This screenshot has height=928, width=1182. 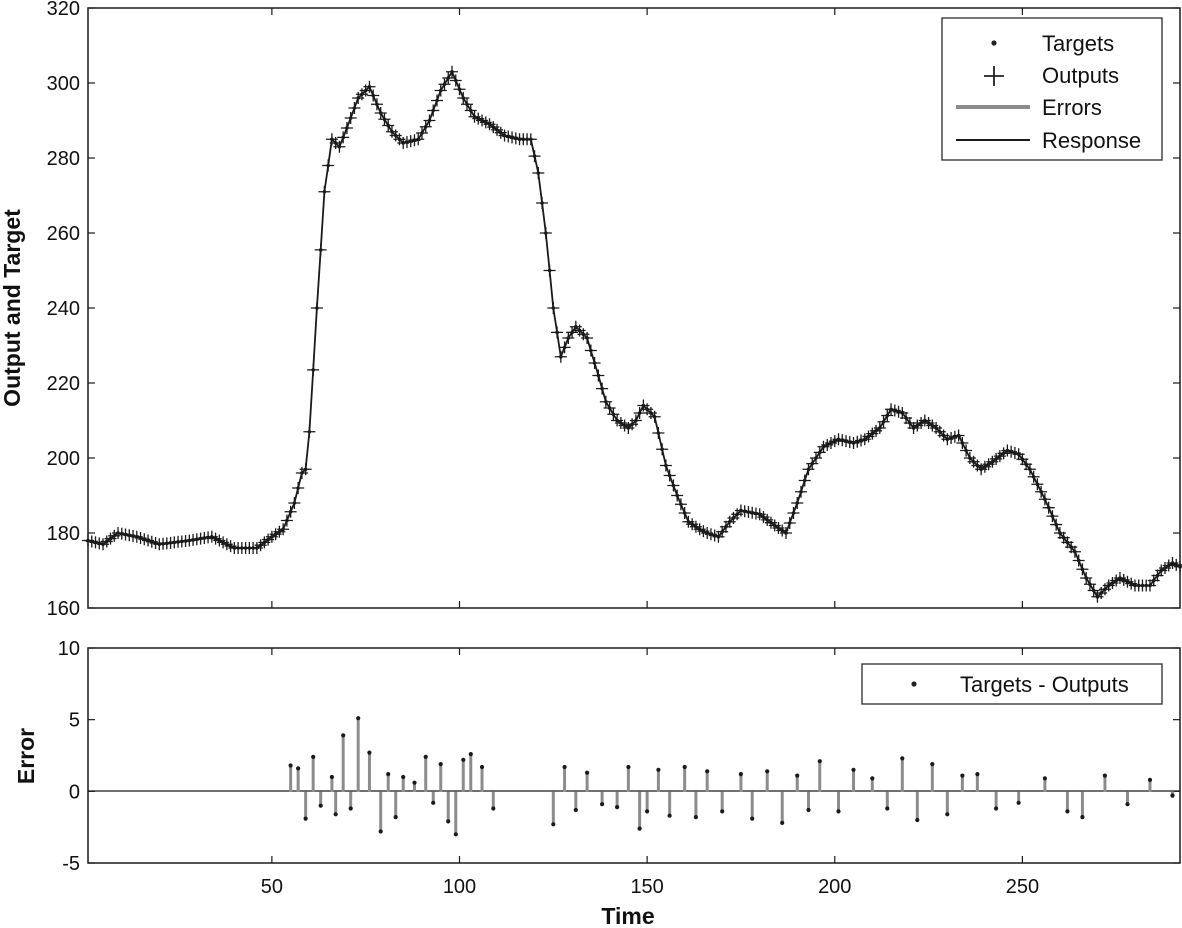 I want to click on top-y-axis-label: Output and Target, so click(x=12, y=308).